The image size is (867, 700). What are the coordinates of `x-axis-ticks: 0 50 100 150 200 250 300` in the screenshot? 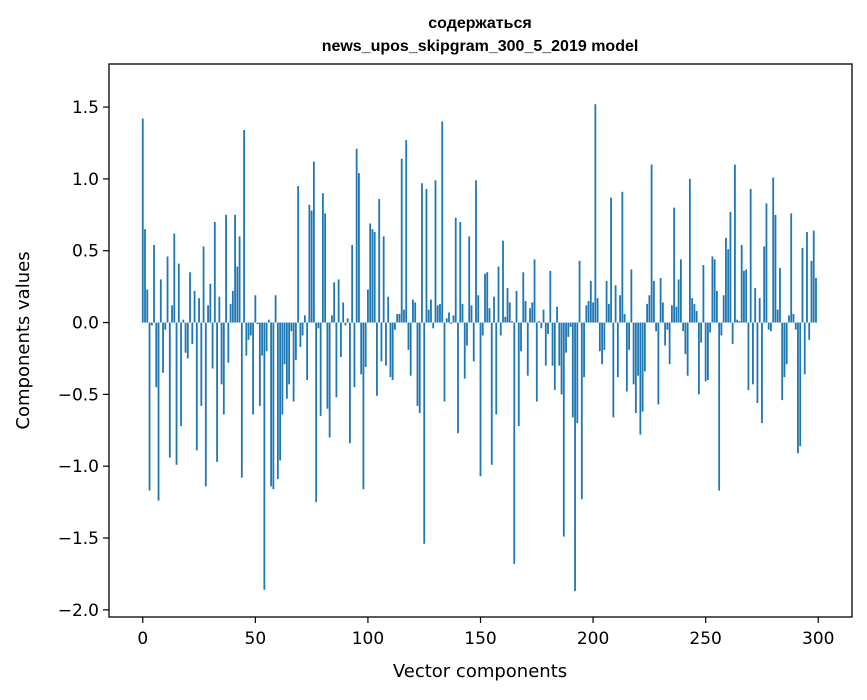 It's located at (485, 633).